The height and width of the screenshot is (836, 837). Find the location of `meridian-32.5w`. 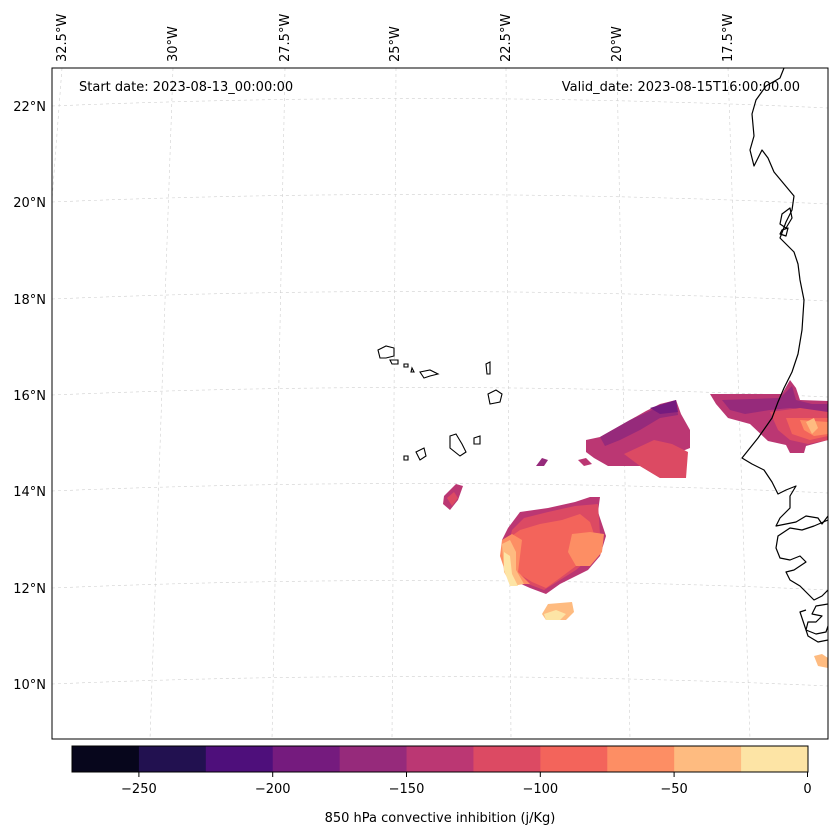

meridian-32.5w is located at coordinates (57, 134).